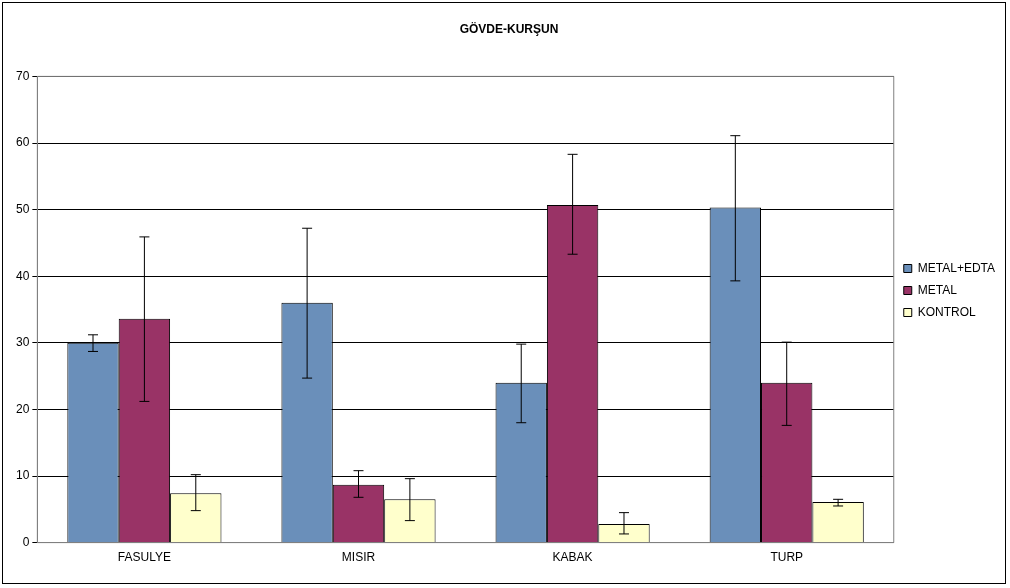  Describe the element at coordinates (509, 28) in the screenshot. I see `chart-title: GÖVDE-KURŞUN` at that location.